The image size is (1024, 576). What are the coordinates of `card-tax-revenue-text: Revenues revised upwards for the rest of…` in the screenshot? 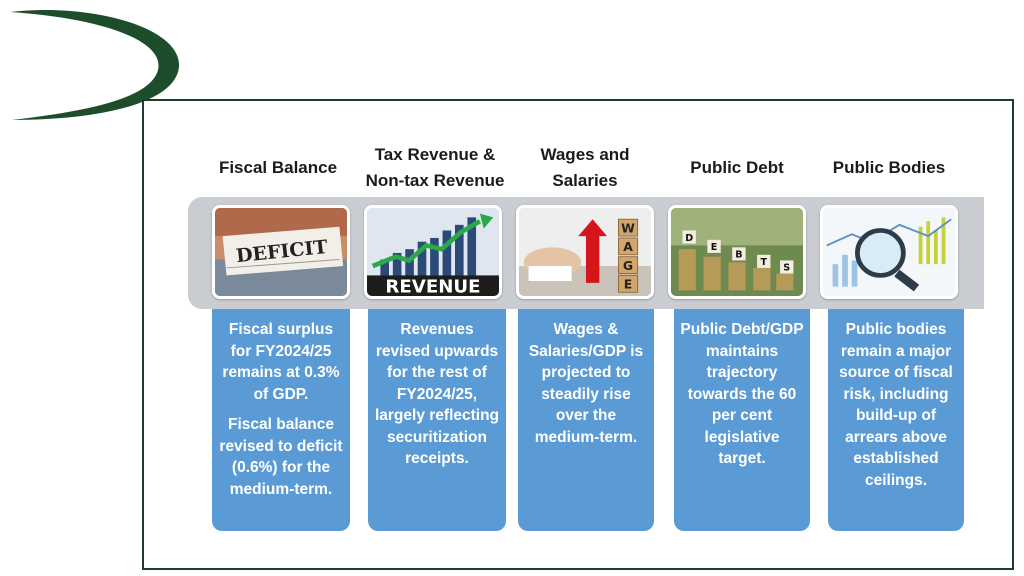 It's located at (437, 394).